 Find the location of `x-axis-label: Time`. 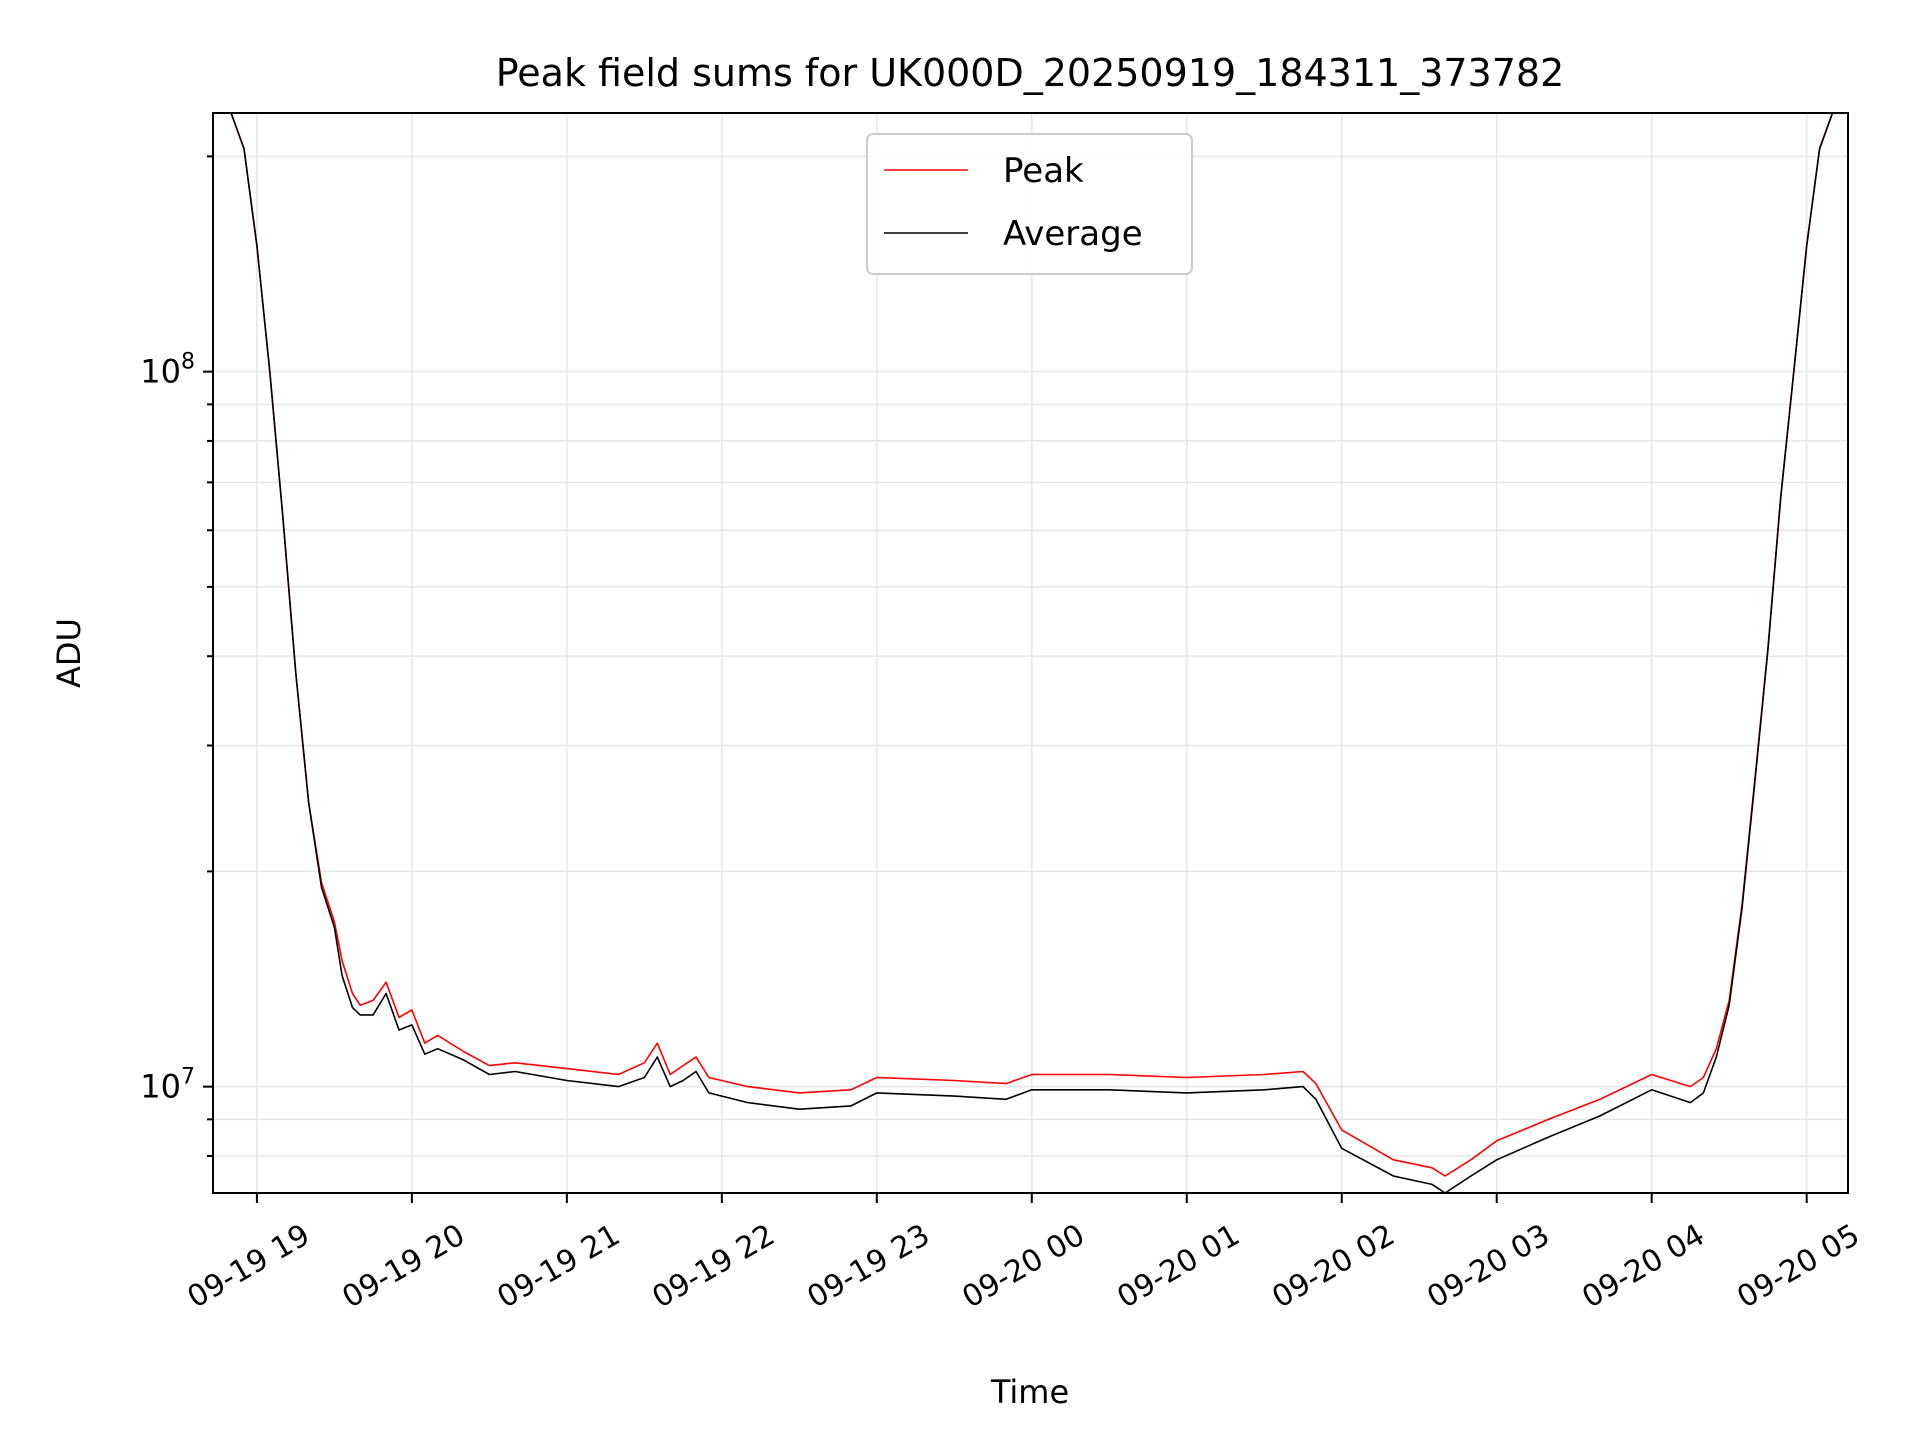

x-axis-label: Time is located at coordinates (1029, 1392).